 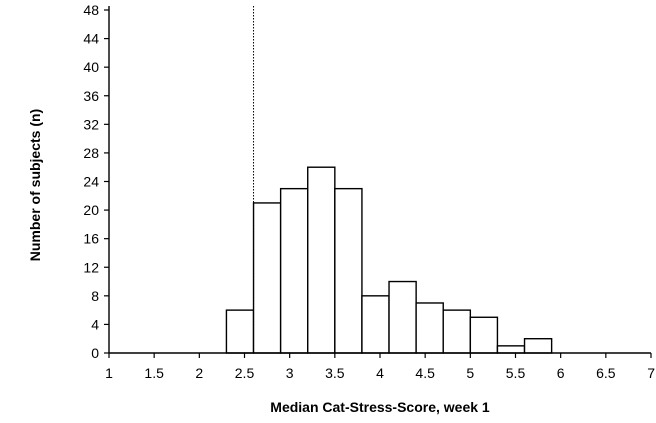 I want to click on y-tick-label: 28, so click(x=91, y=153).